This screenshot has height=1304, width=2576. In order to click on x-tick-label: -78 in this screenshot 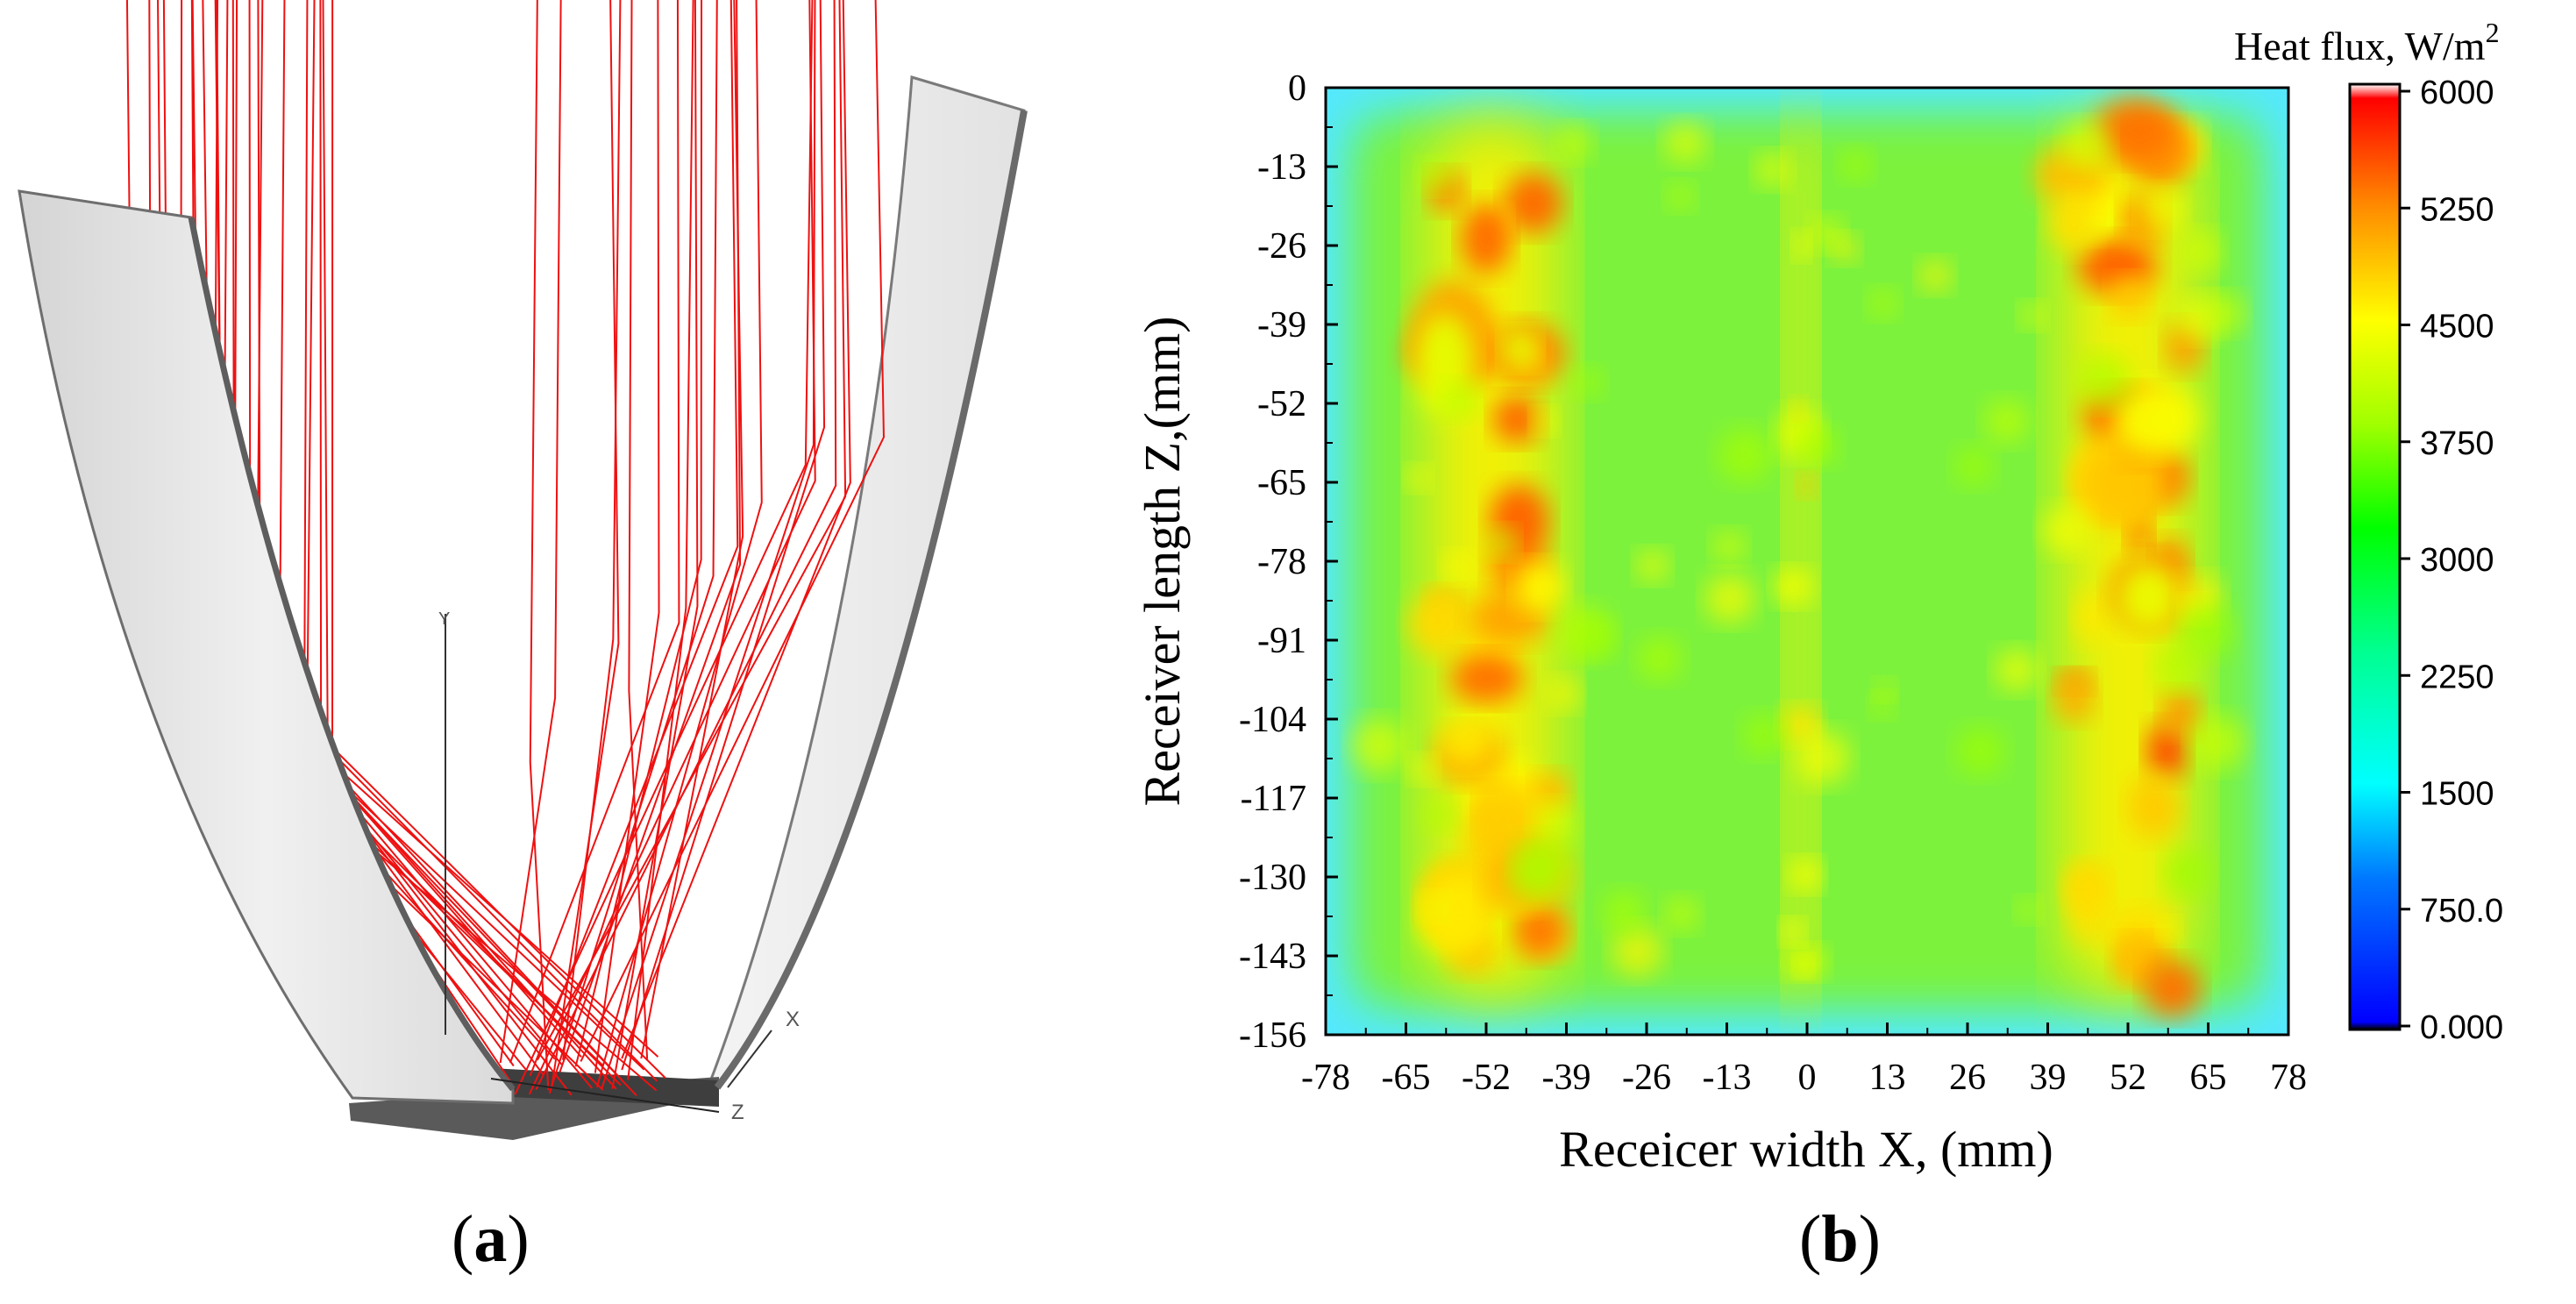, I will do `click(1325, 1078)`.